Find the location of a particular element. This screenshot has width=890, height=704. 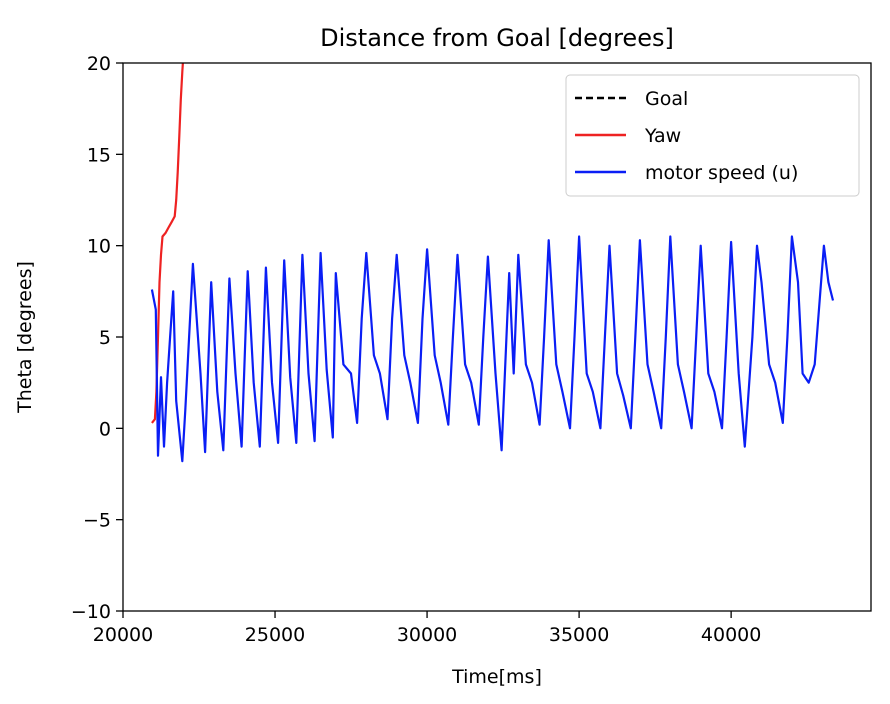

x-axis: 20000 25000 30000 35000 40000 is located at coordinates (427, 628).